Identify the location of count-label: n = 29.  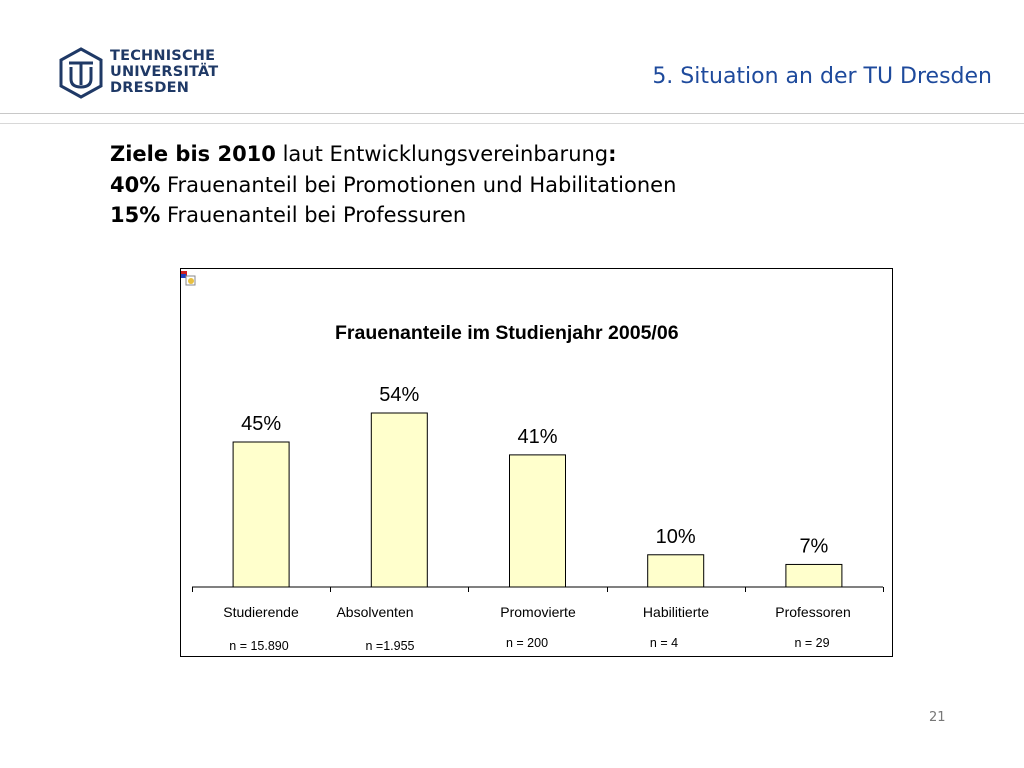
(811, 643).